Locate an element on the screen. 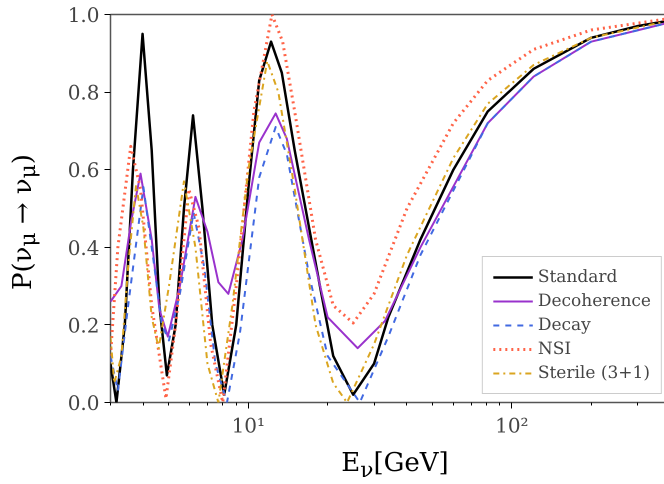 This screenshot has height=484, width=664. legend-label: Sterile (3+1) is located at coordinates (594, 373).